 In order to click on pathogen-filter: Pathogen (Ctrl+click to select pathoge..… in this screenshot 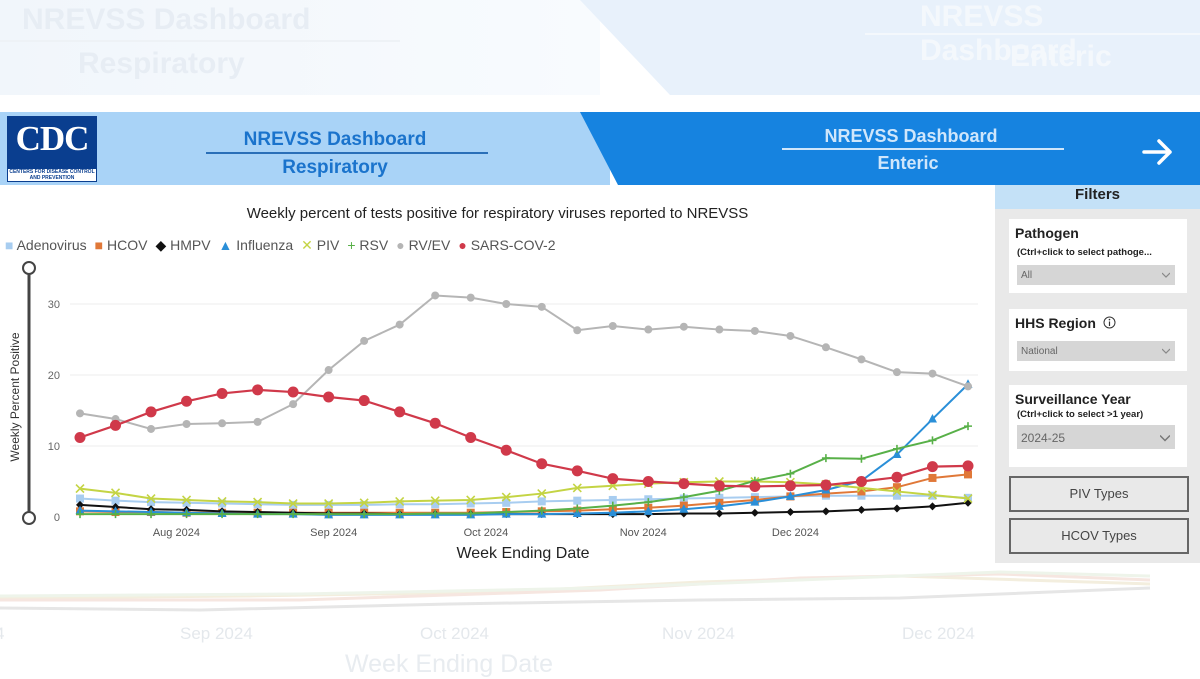, I will do `click(1098, 256)`.